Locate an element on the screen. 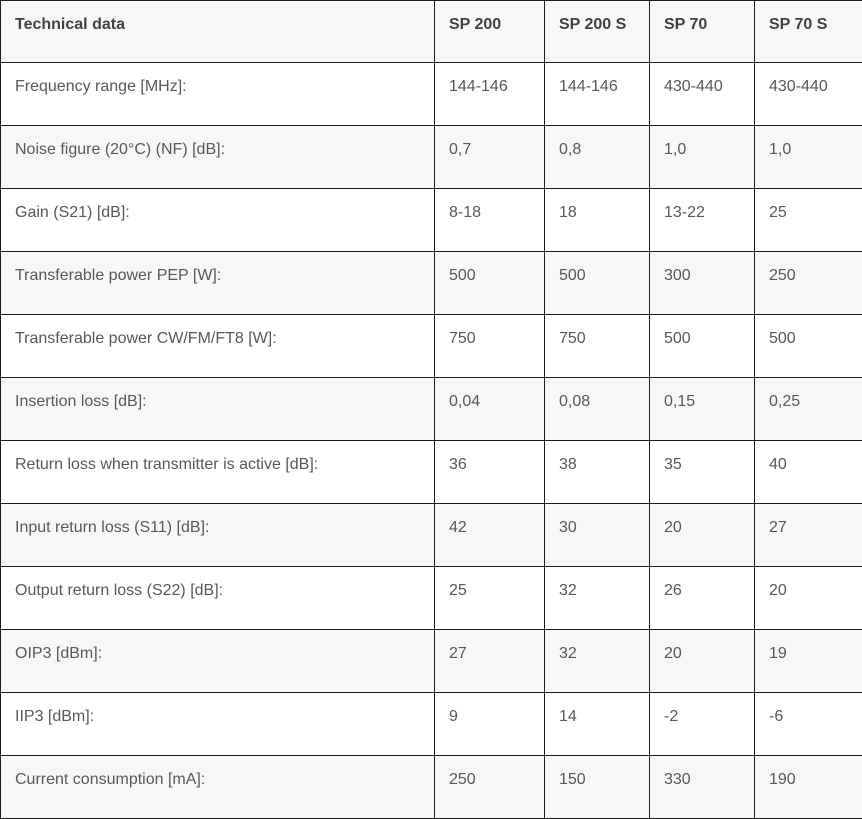 The width and height of the screenshot is (862, 819). value-cell: 150 is located at coordinates (597, 787).